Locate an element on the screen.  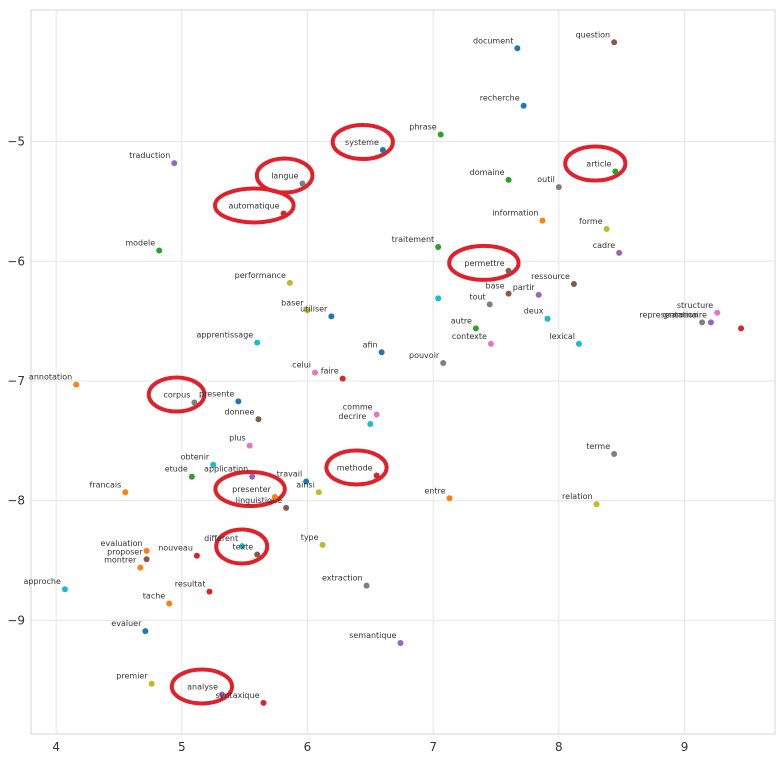
point-label: approche is located at coordinates (42, 581).